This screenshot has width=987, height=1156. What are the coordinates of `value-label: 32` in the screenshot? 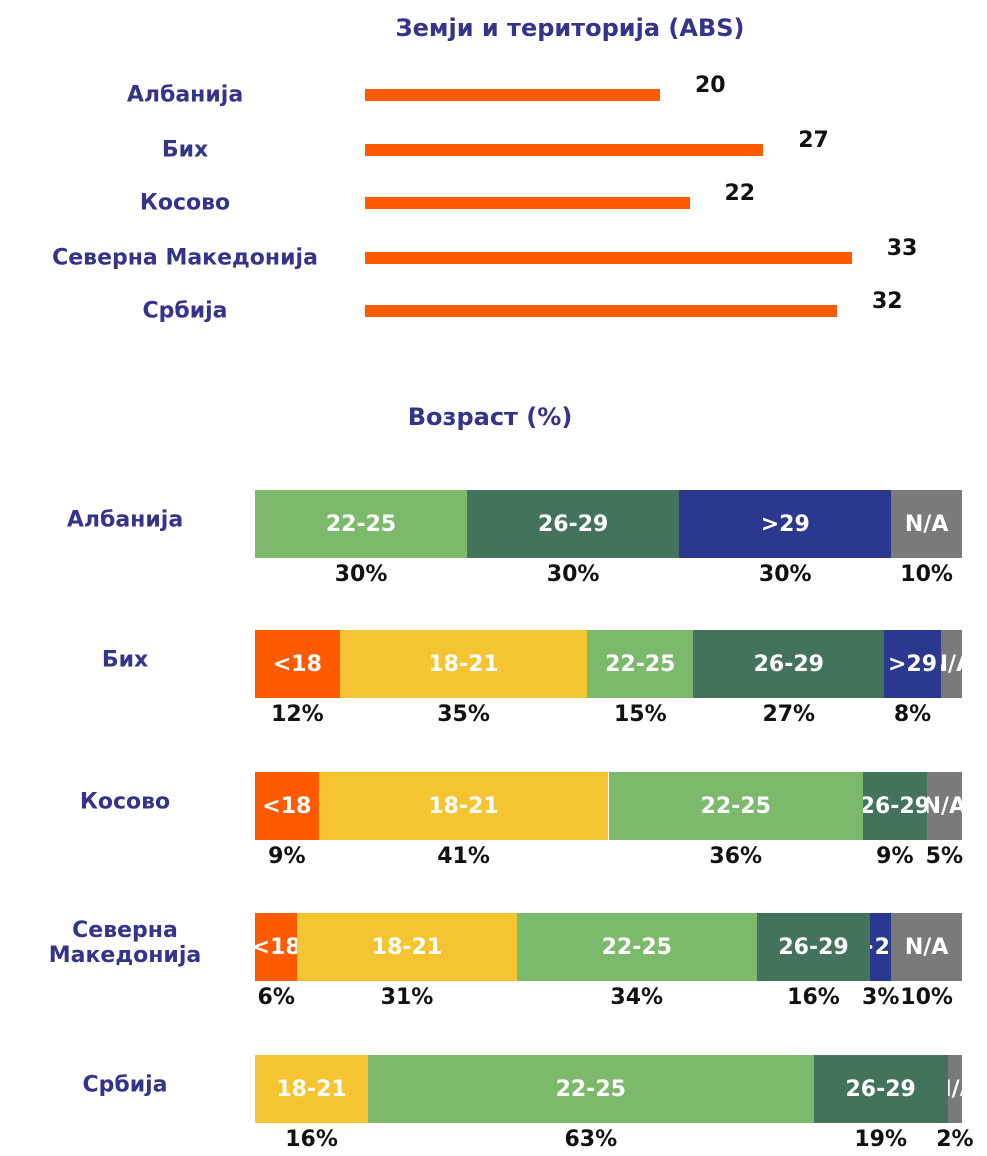 It's located at (887, 301).